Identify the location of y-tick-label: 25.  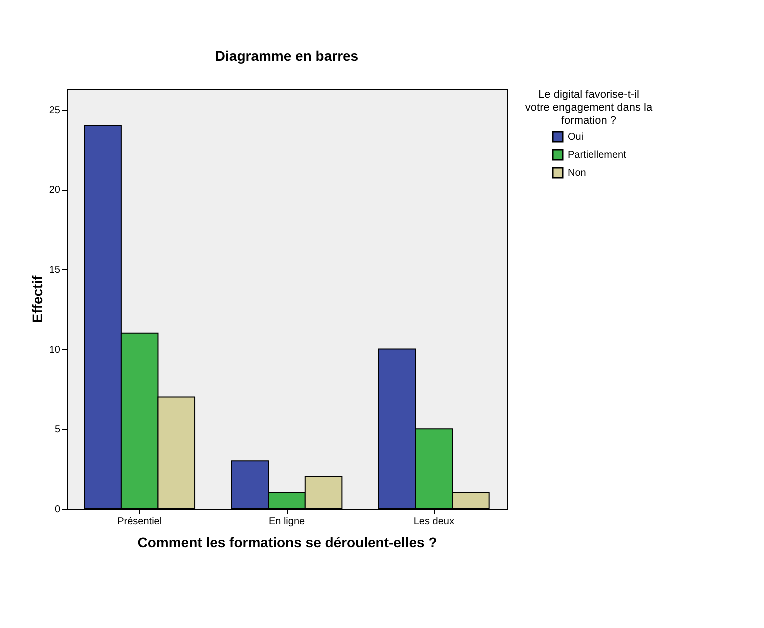
(55, 110).